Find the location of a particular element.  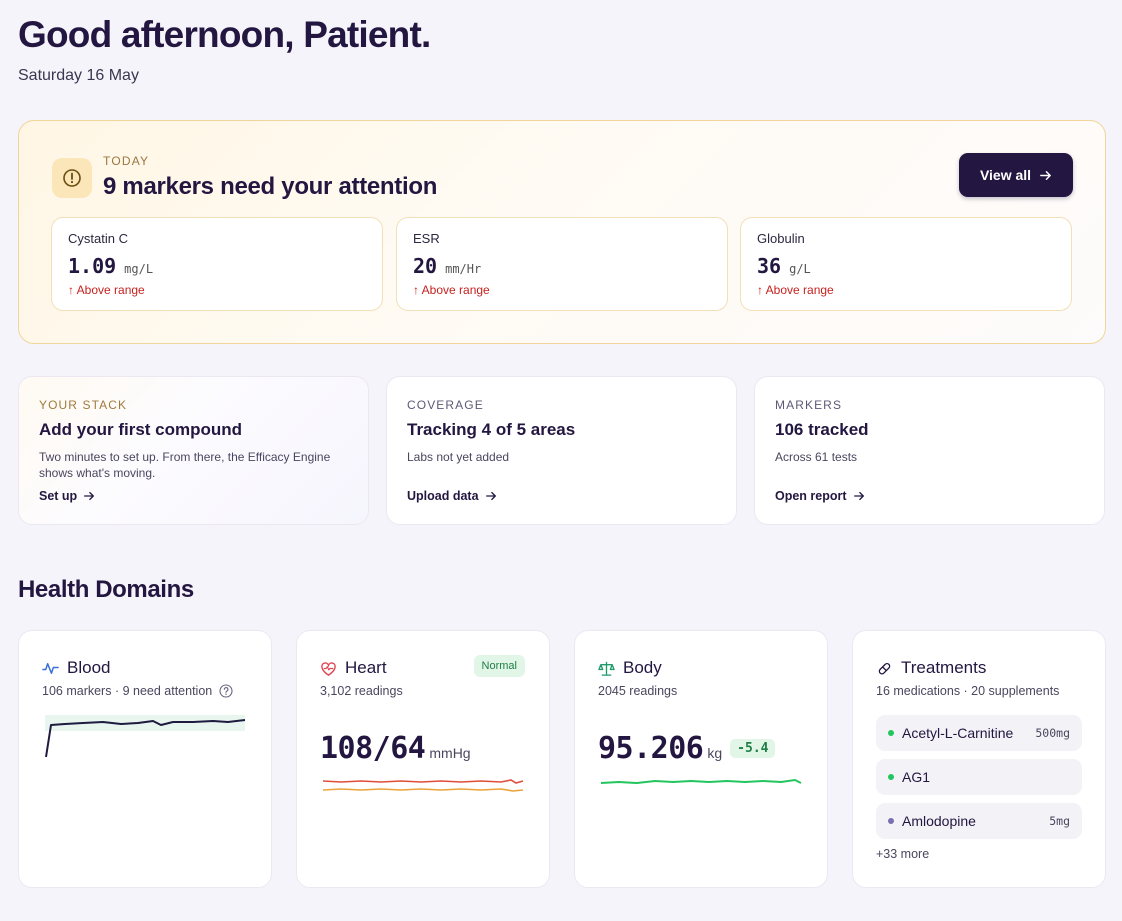

treatment-name: Acetyl-L-Carnitine is located at coordinates (958, 733).